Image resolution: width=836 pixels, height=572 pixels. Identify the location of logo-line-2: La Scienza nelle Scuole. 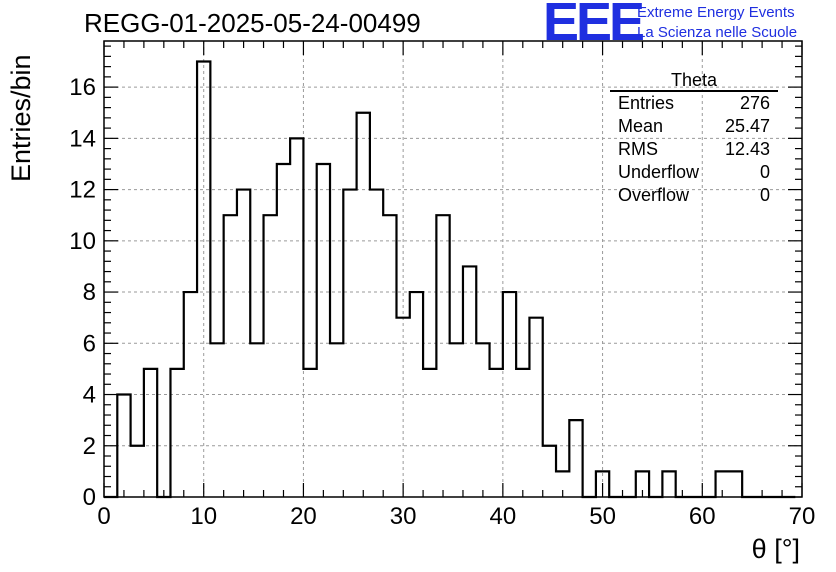
(717, 32).